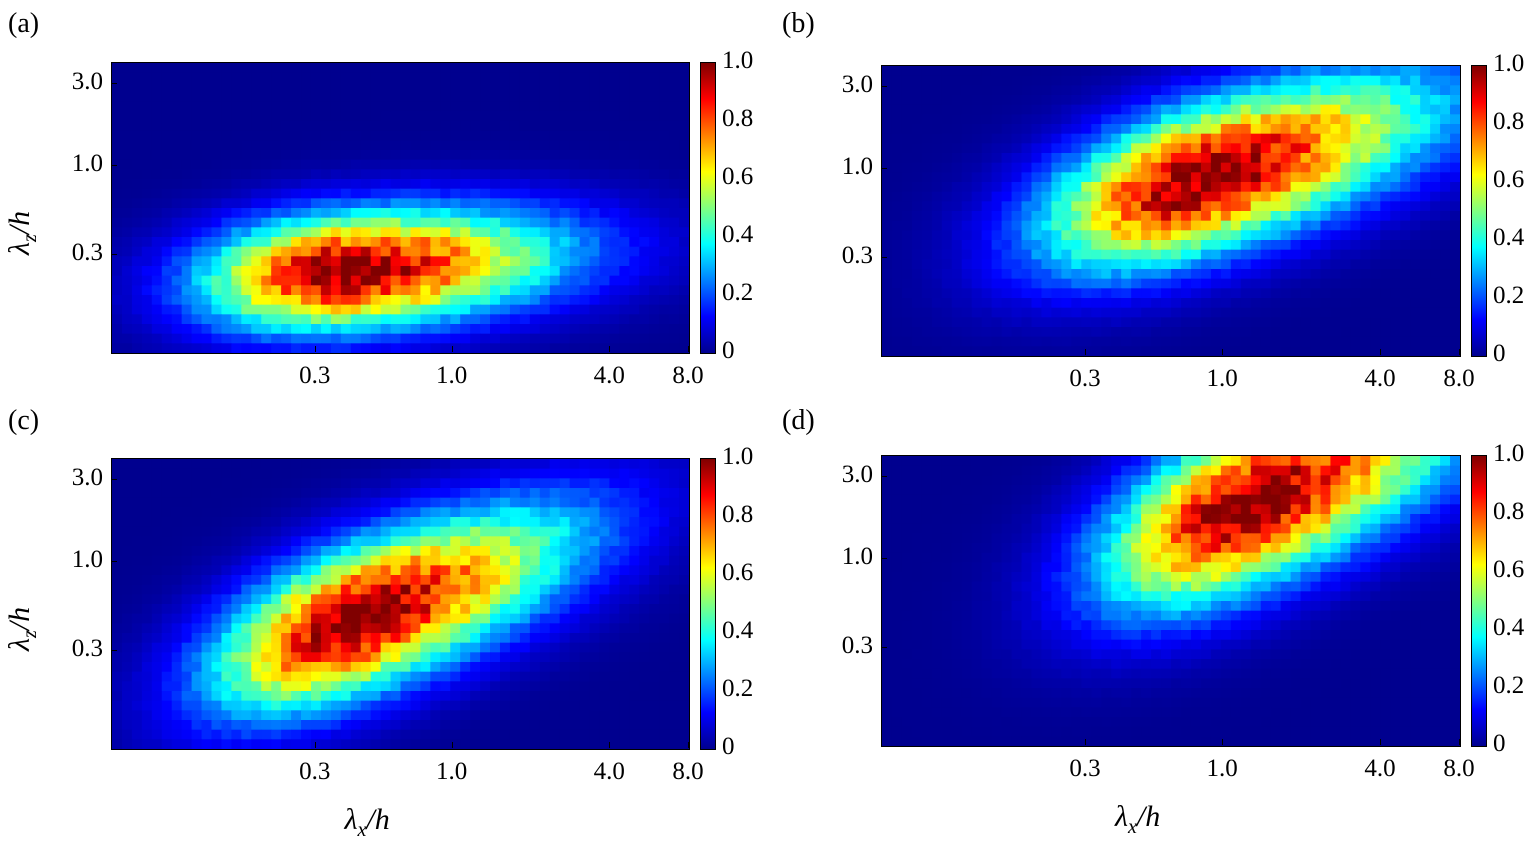 This screenshot has width=1535, height=857. What do you see at coordinates (19, 222) in the screenshot?
I see `y-label-rest: /h` at bounding box center [19, 222].